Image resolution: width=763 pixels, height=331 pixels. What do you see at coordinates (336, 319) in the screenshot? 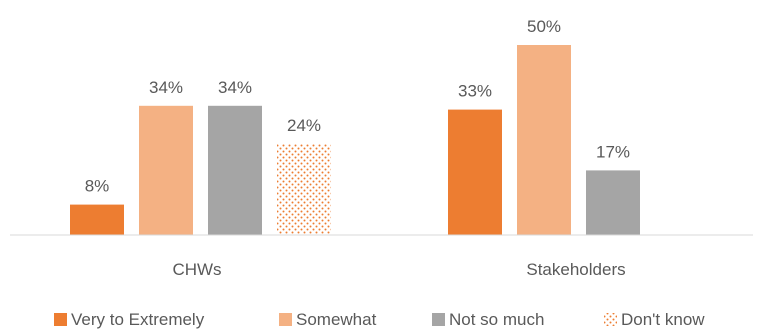
I see `legend-label: Somewhat` at bounding box center [336, 319].